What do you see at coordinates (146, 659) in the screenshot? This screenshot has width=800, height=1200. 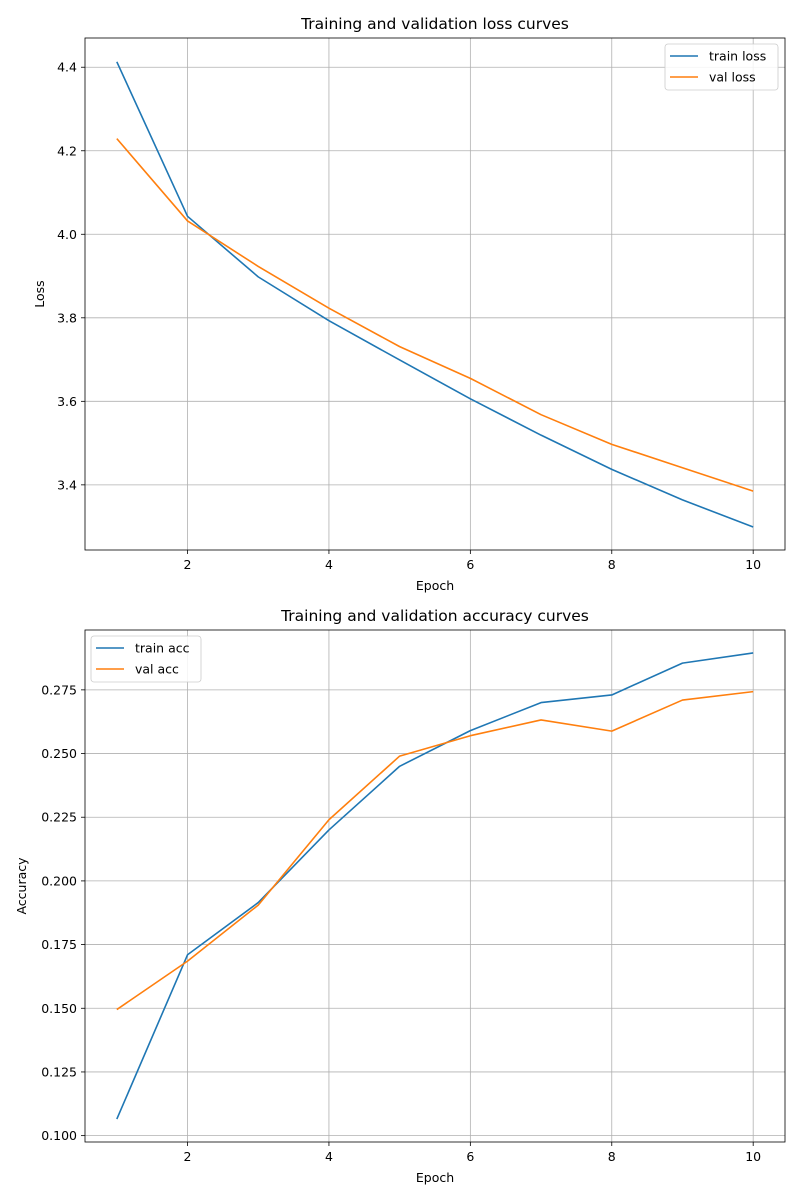 I see `legend: train acc val acc` at bounding box center [146, 659].